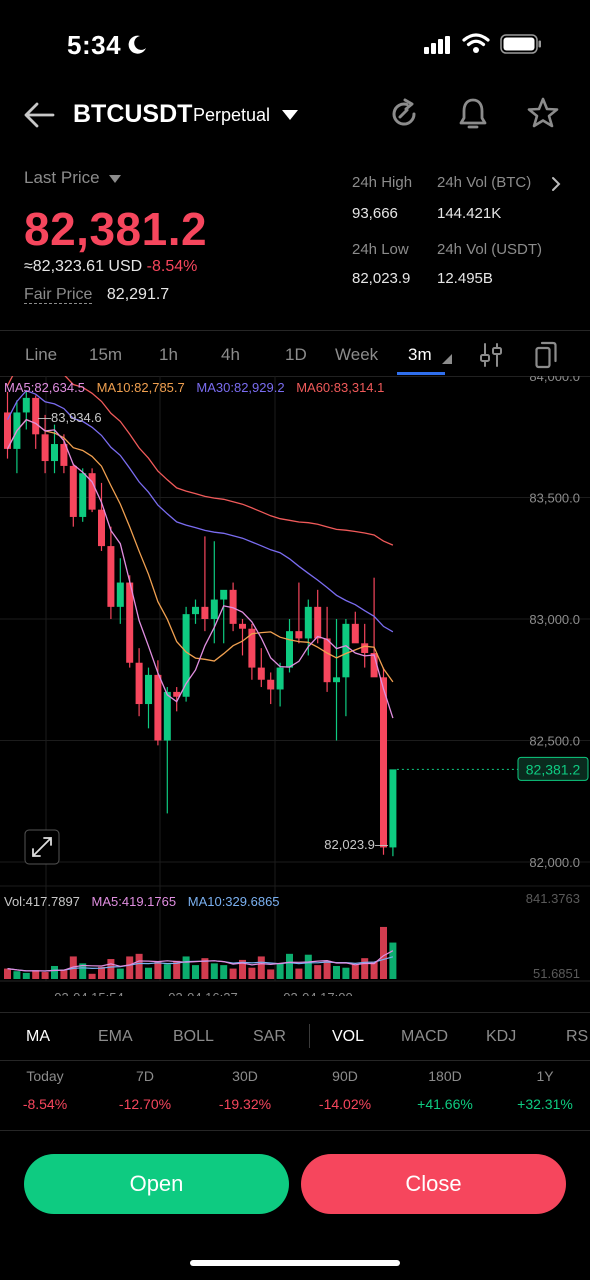 Image resolution: width=590 pixels, height=1280 pixels. Describe the element at coordinates (345, 1076) in the screenshot. I see `perf-label: 90D` at that location.